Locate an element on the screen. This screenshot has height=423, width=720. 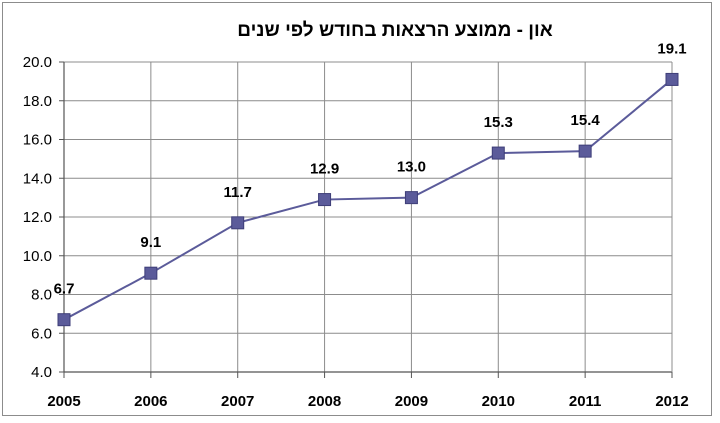
data-point-2011 is located at coordinates (585, 151).